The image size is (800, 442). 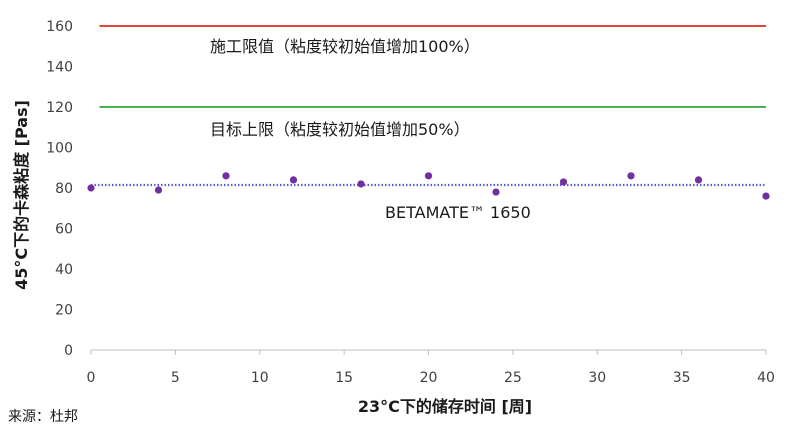 I want to click on x-axis-title: 23°C下的储存时间 [周], so click(x=445, y=406).